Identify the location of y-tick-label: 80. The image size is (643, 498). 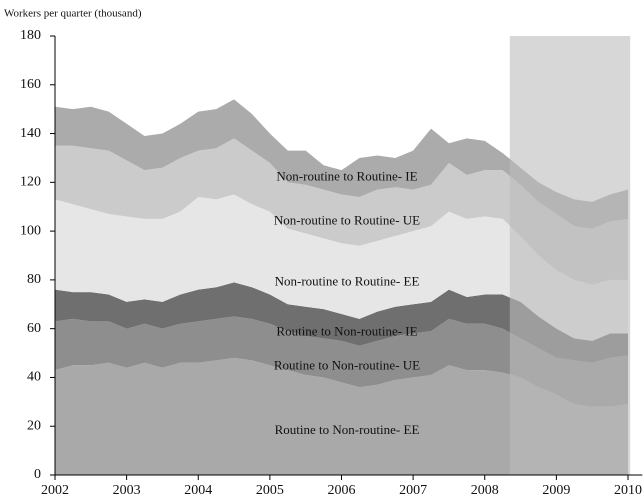
(34, 279).